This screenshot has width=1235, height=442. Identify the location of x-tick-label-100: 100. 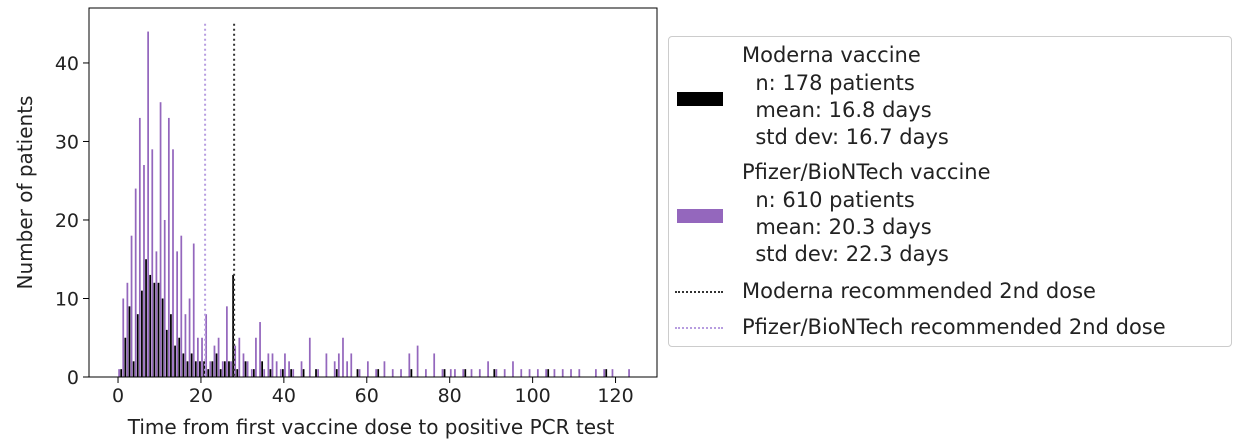
(532, 396).